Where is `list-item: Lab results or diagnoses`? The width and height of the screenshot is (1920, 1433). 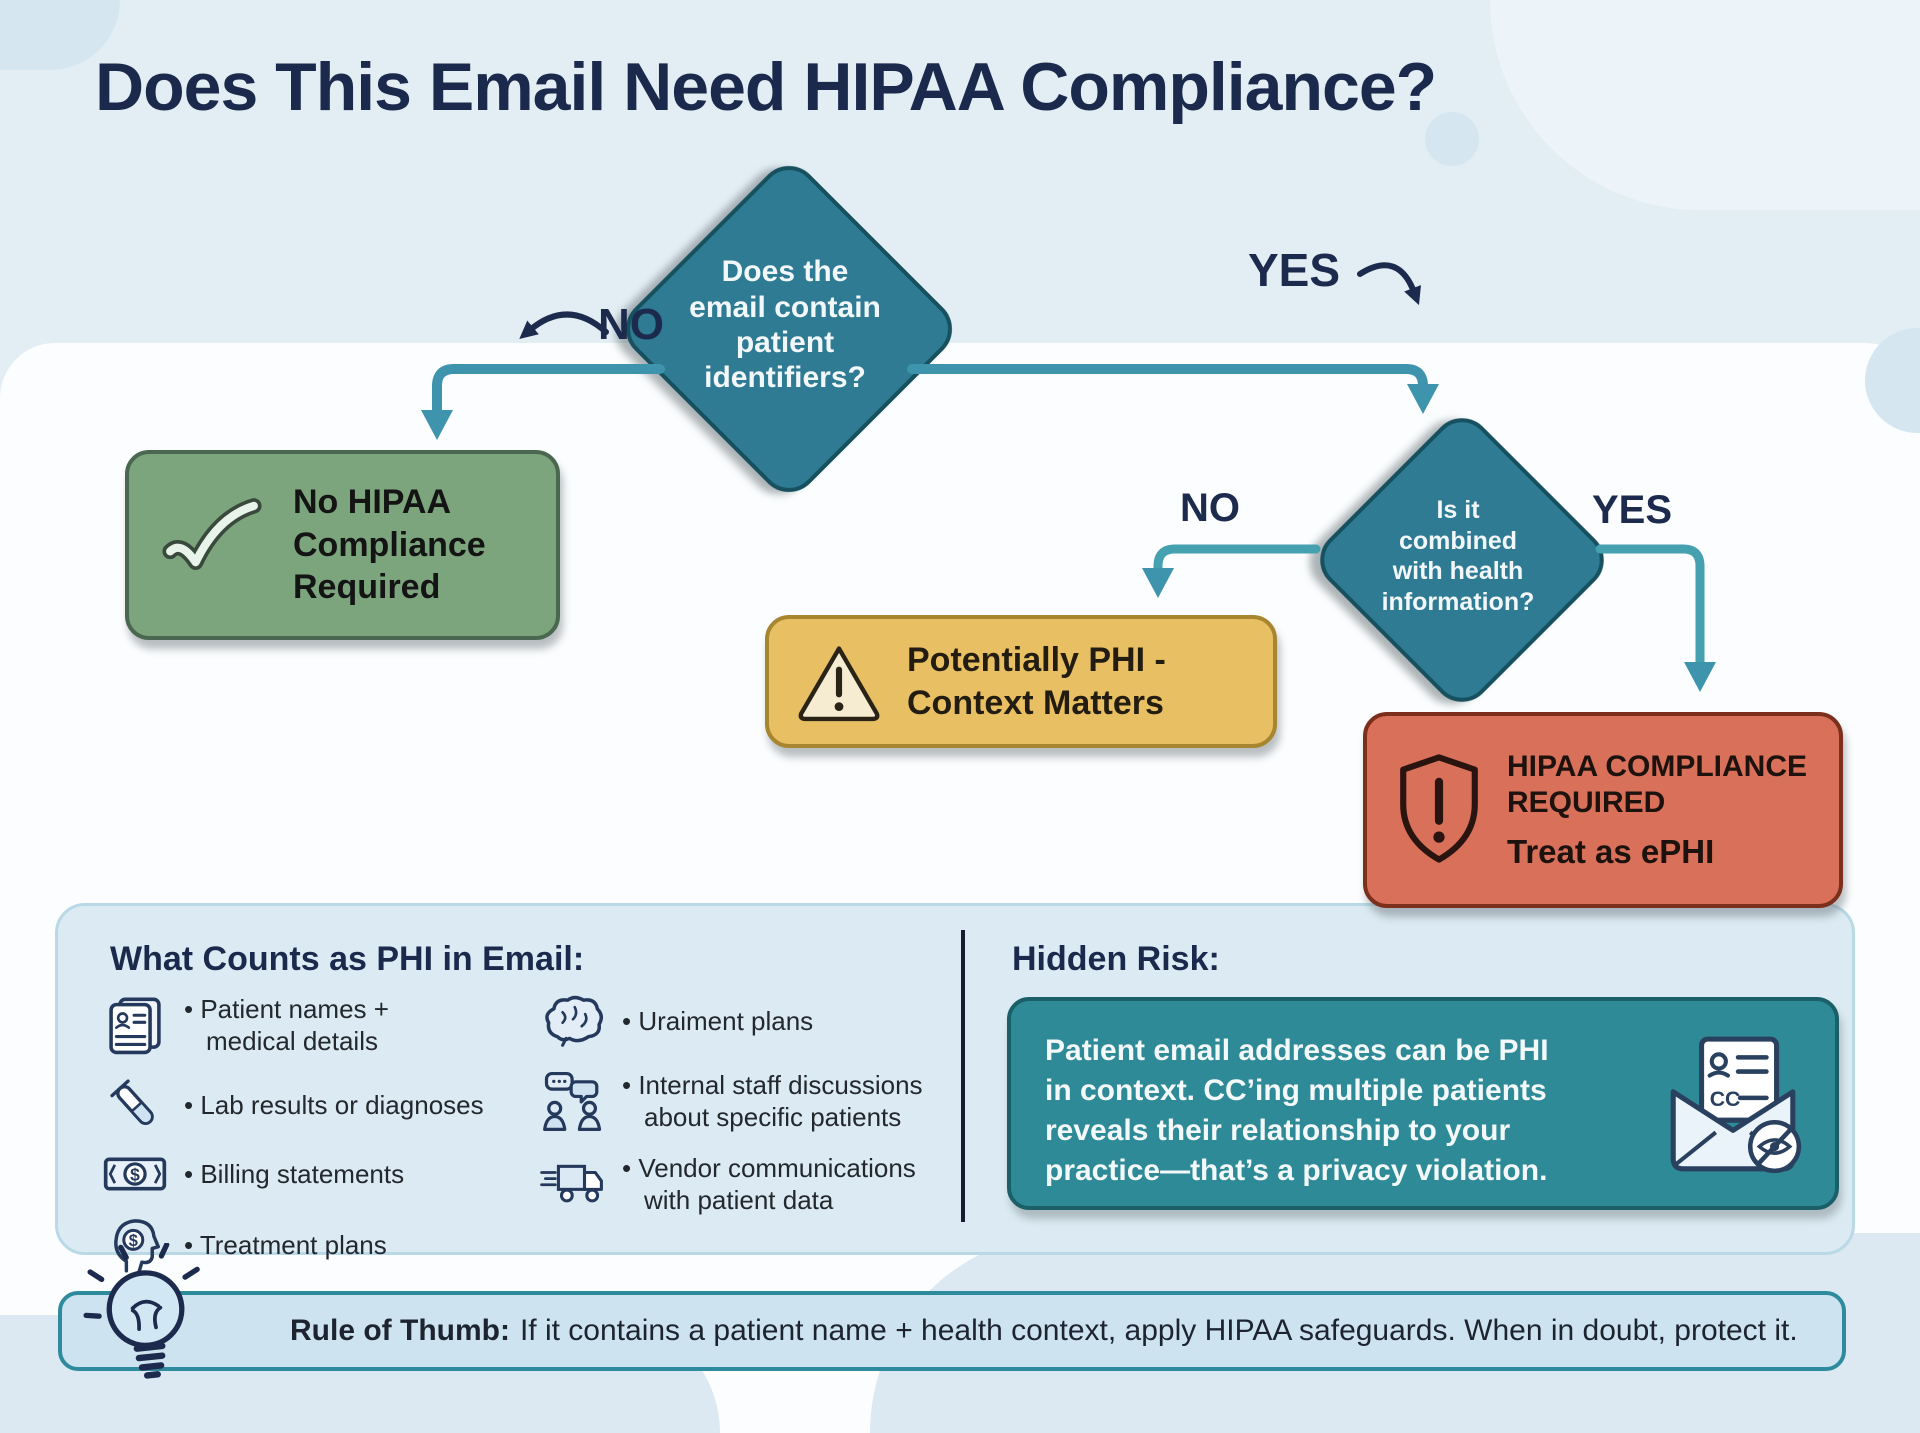 list-item: Lab results or diagnoses is located at coordinates (293, 1105).